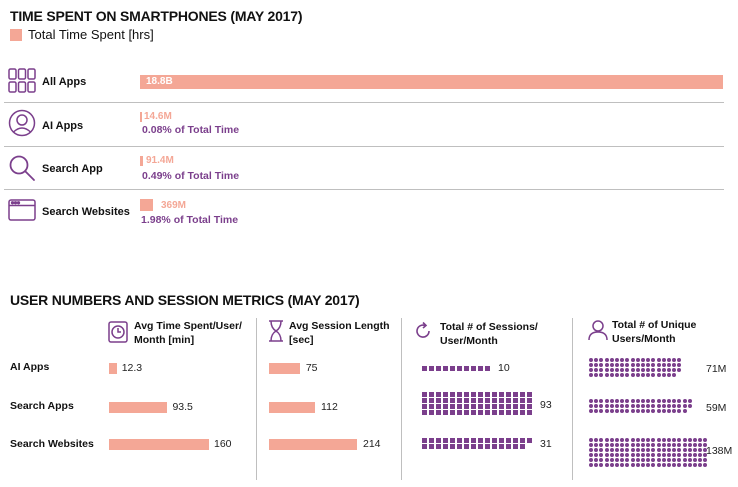 Image resolution: width=738 pixels, height=487 pixels. I want to click on bar-search-app, so click(141, 161).